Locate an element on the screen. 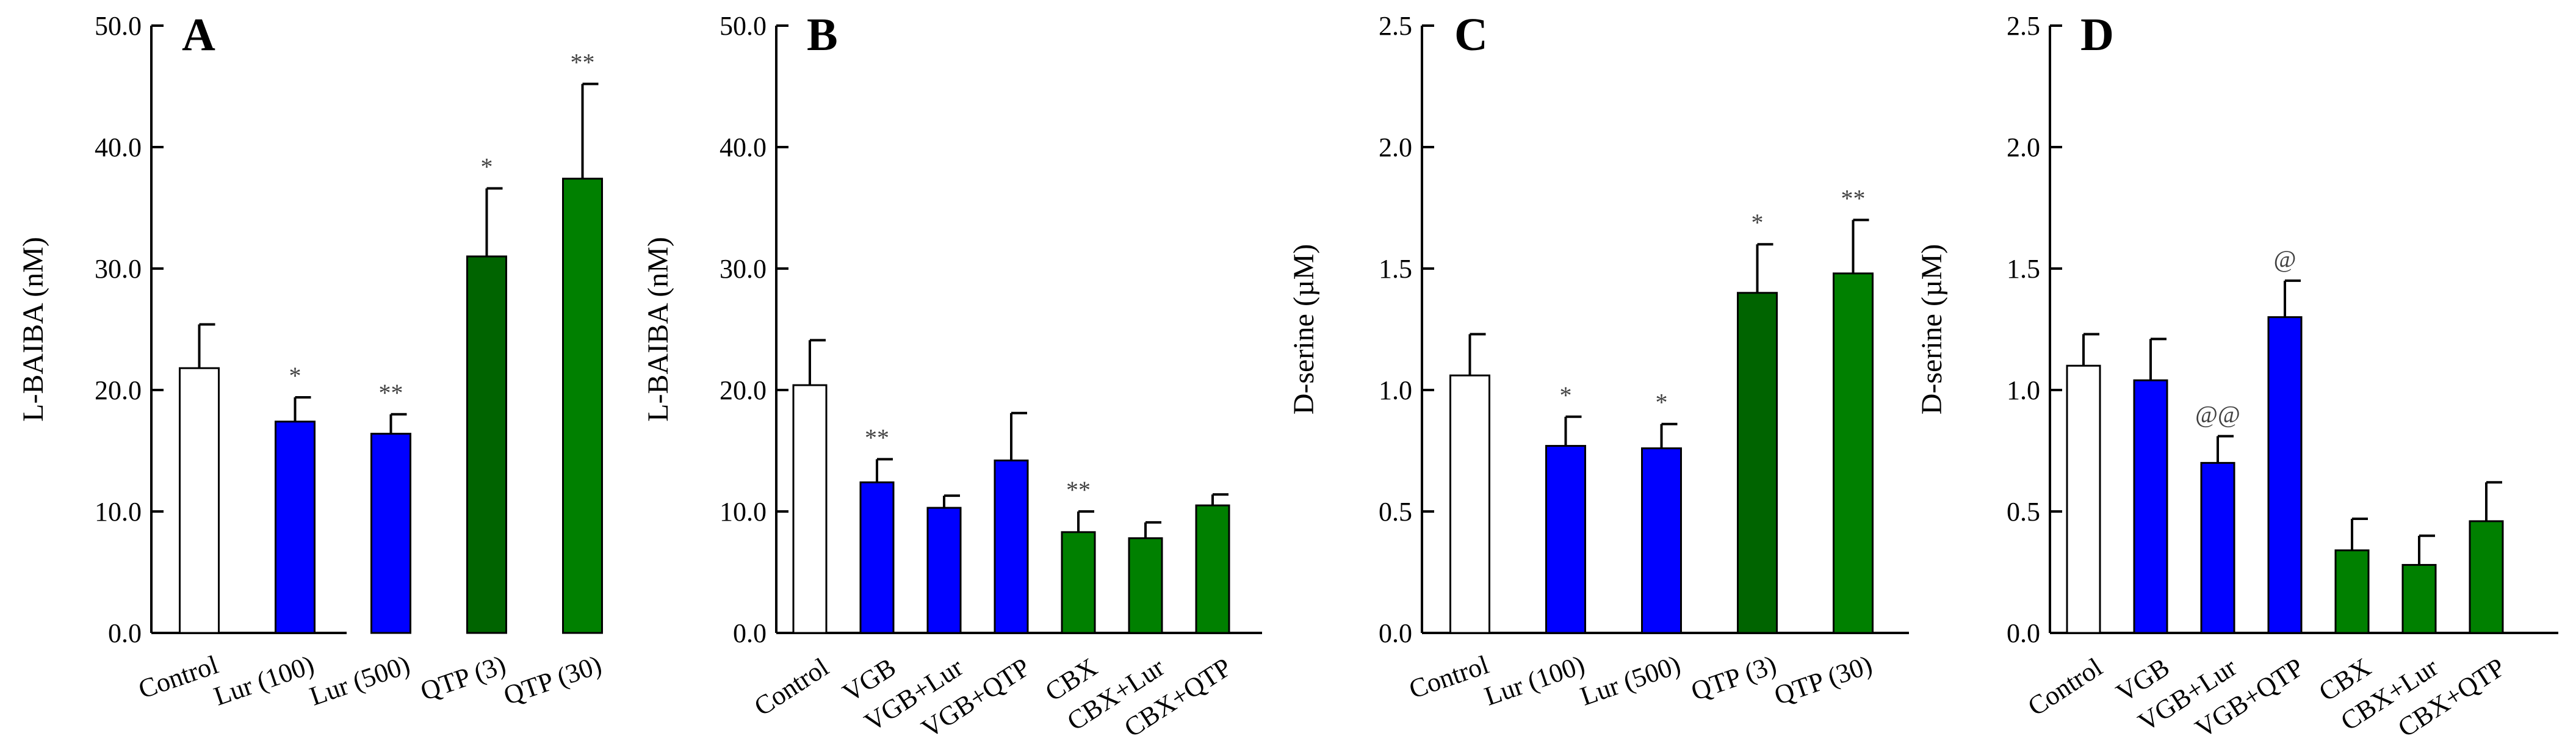 The image size is (2576, 755). panel-label: A is located at coordinates (198, 34).